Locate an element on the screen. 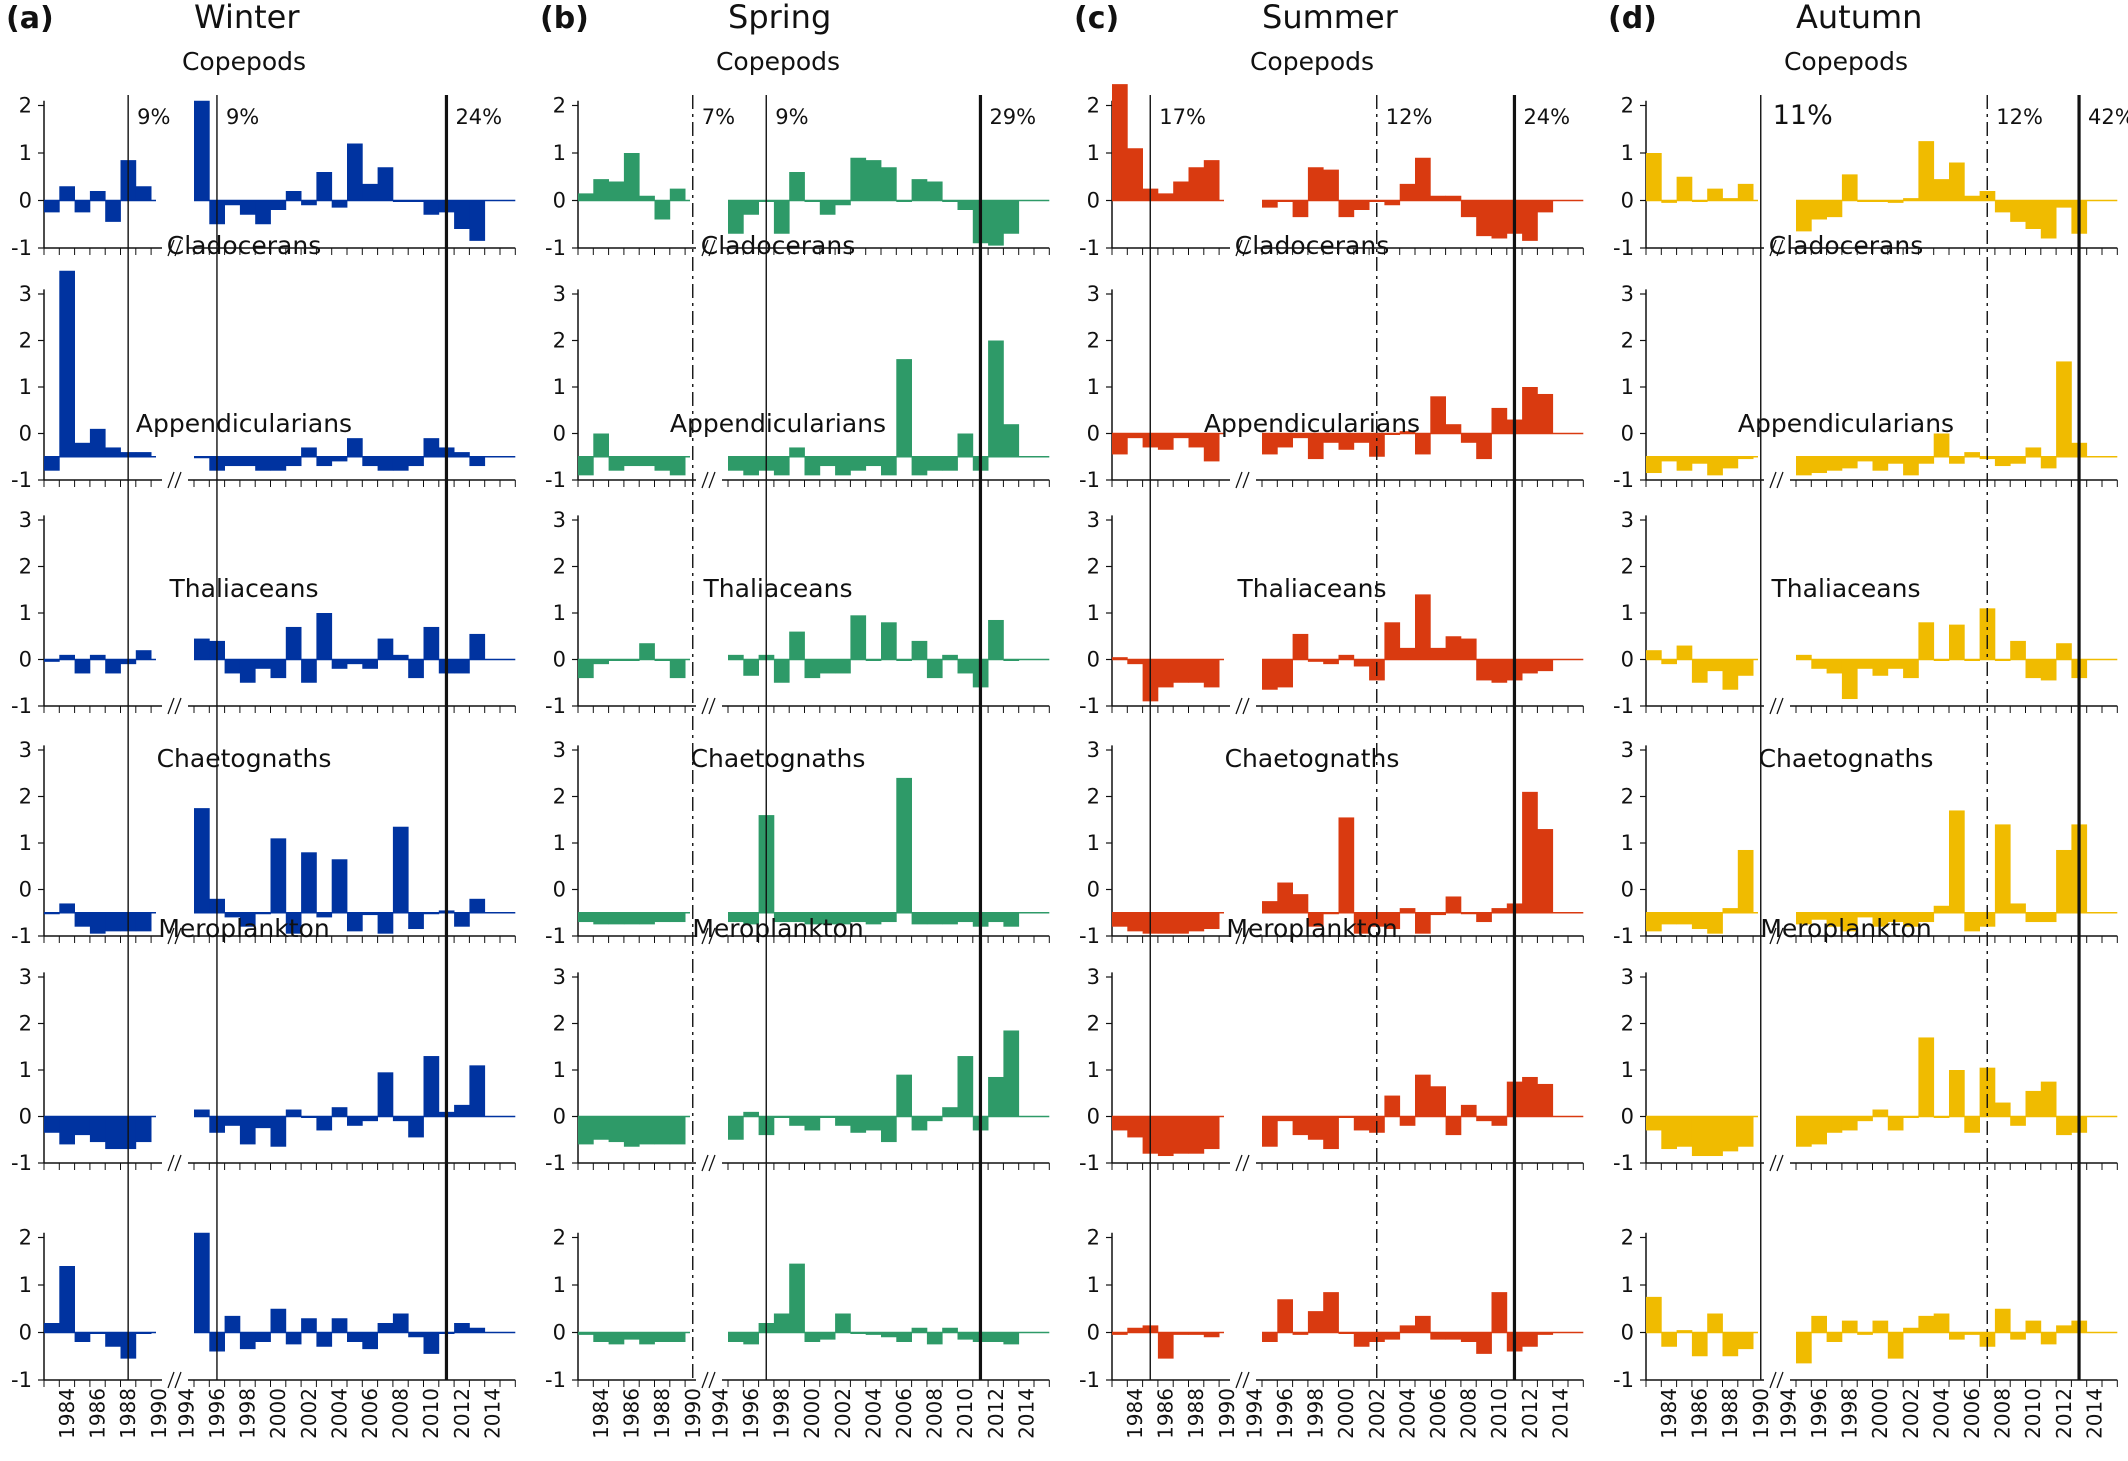 The height and width of the screenshot is (1461, 2128). year-label: 2012 is located at coordinates (2064, 1413).